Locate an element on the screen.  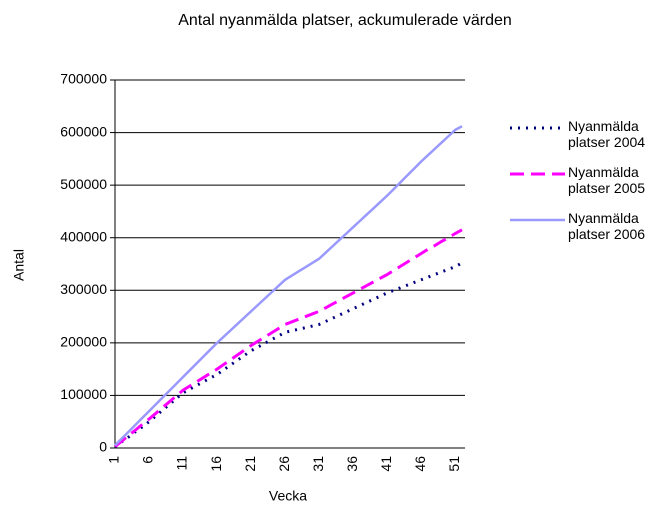
y-tick-label: 300000 is located at coordinates (83, 289).